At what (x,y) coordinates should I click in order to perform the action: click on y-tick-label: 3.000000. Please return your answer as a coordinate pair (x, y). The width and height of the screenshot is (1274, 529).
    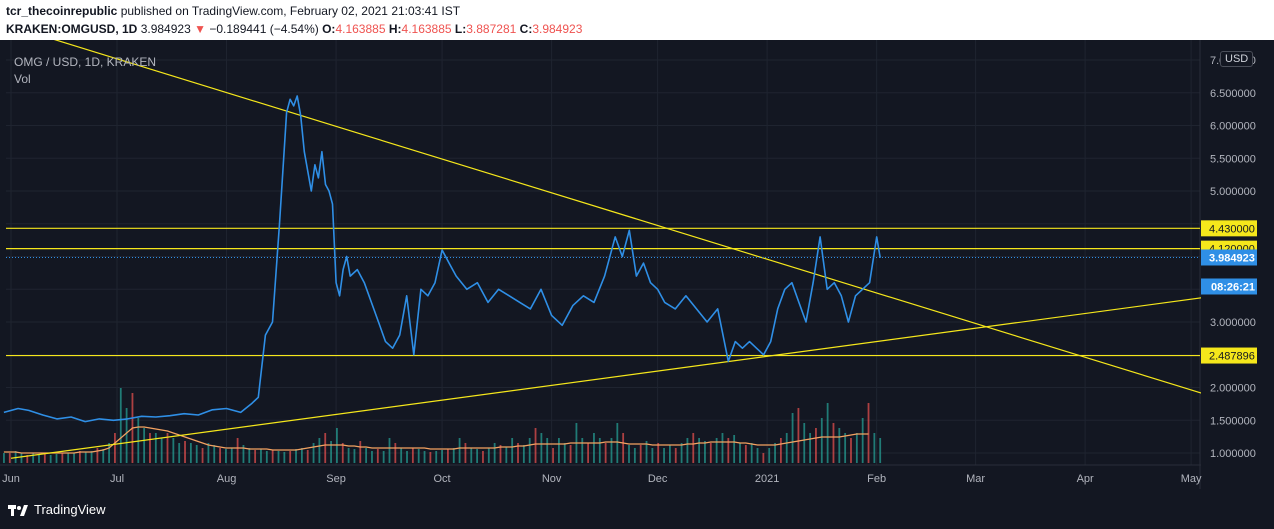
    Looking at the image, I should click on (1233, 323).